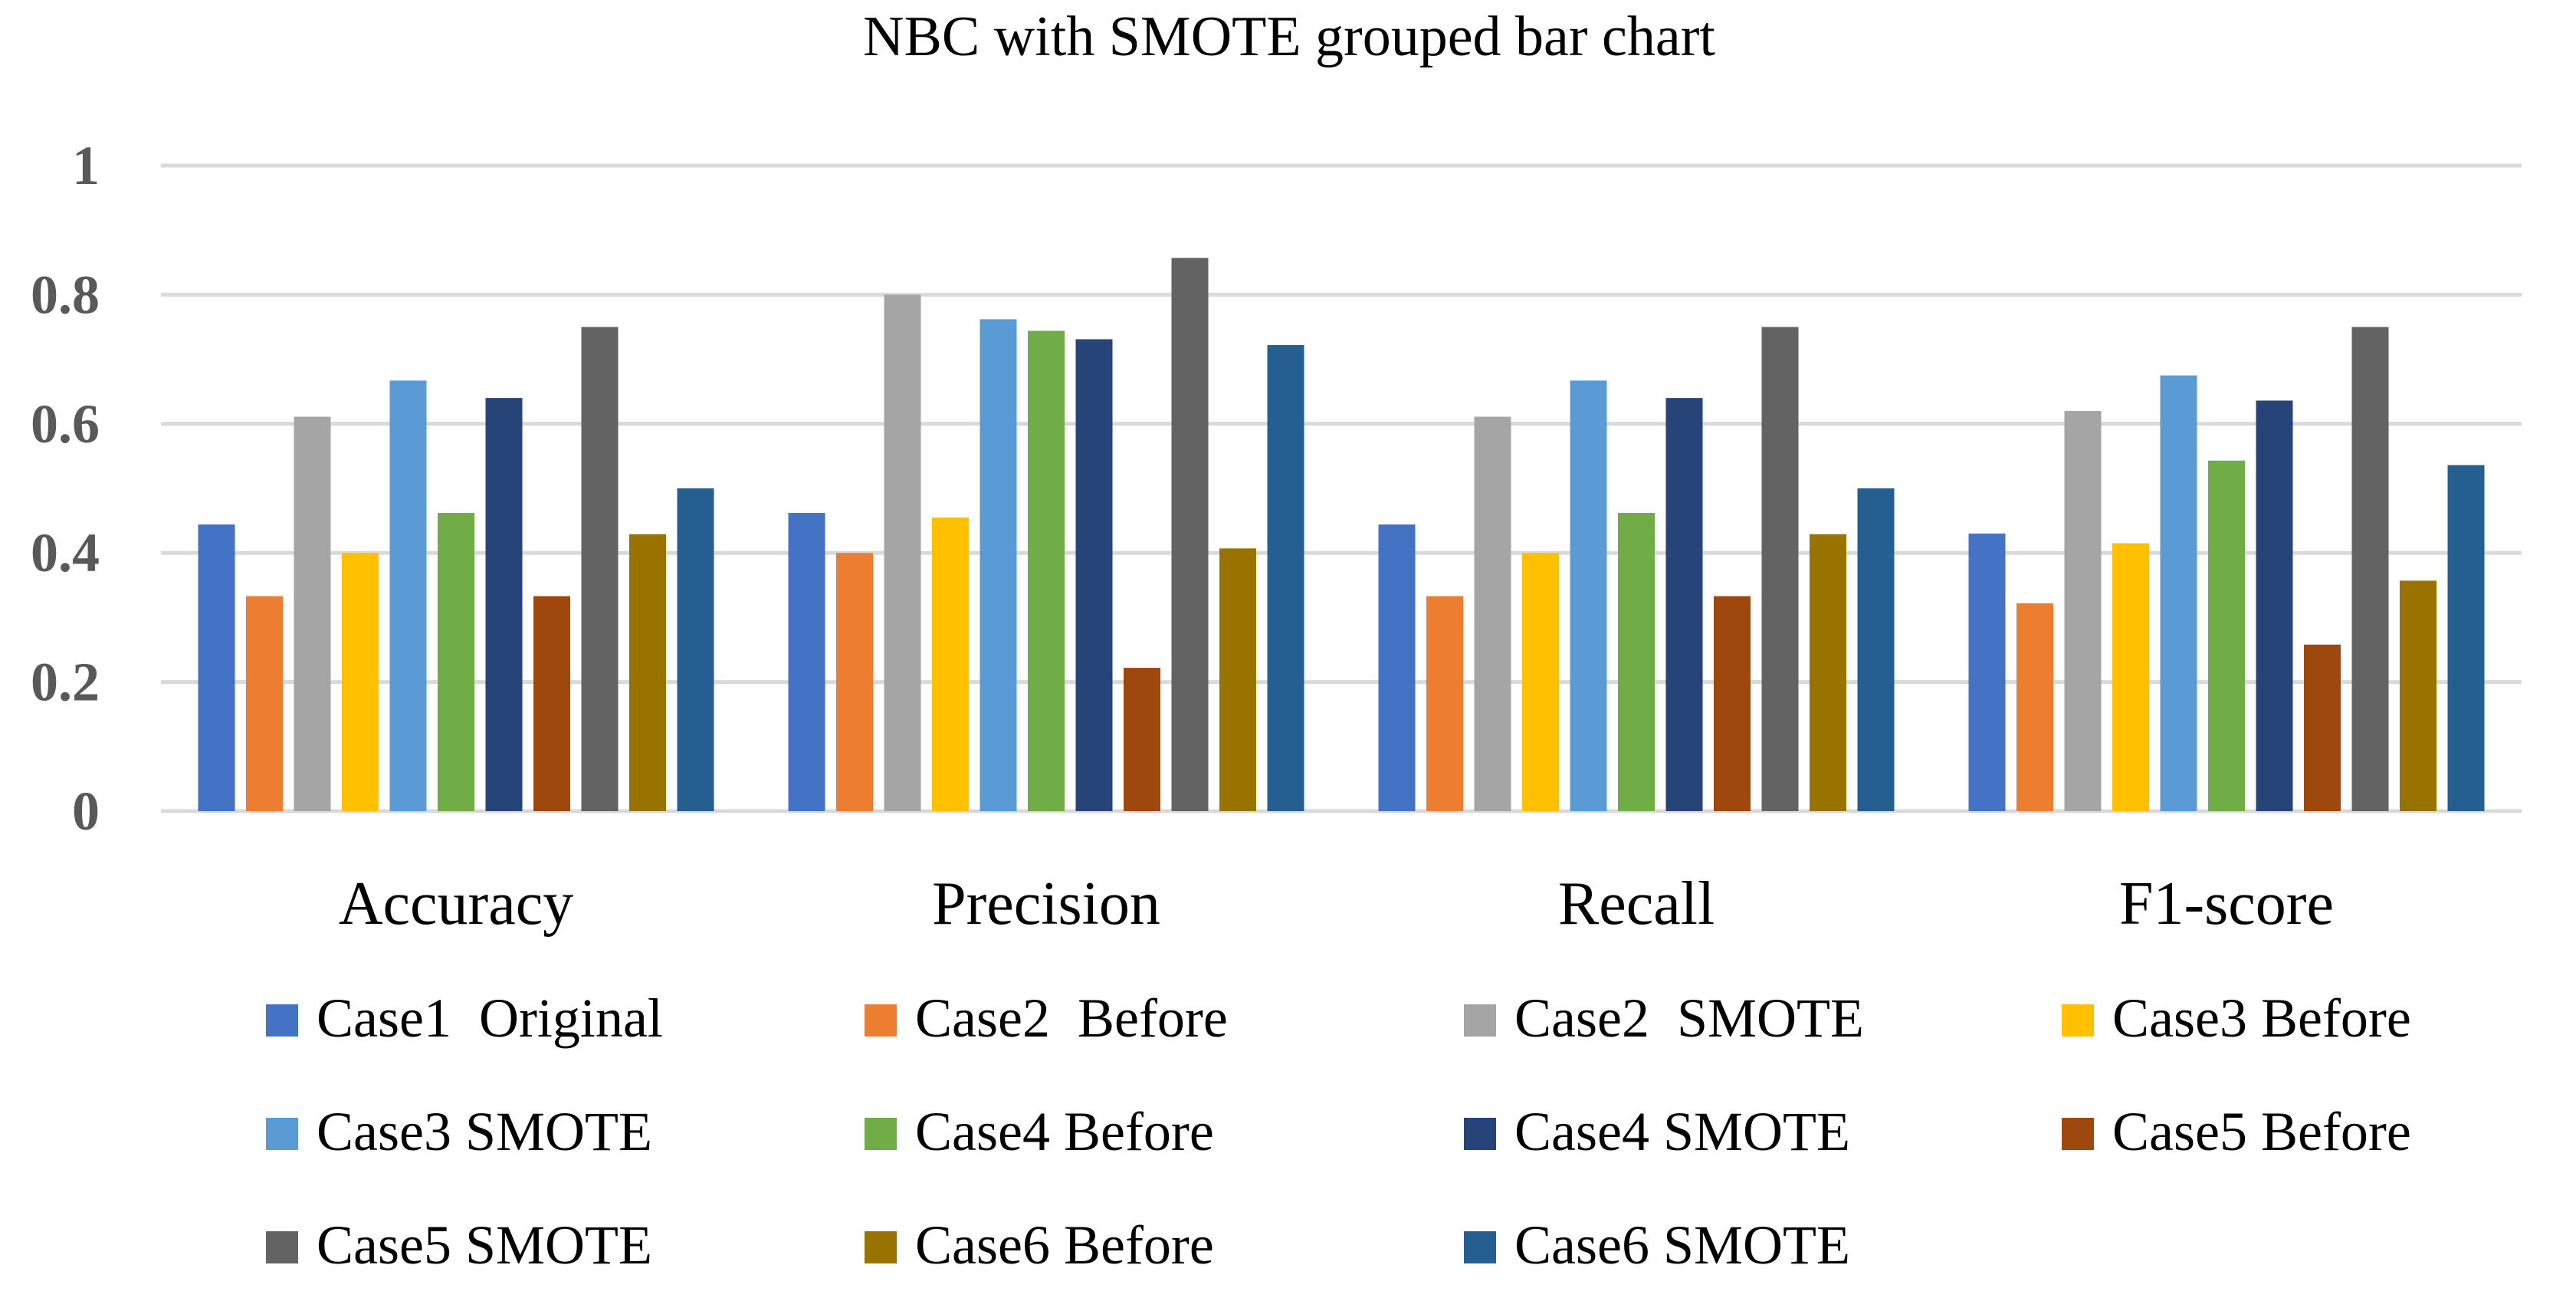  Describe the element at coordinates (65, 683) in the screenshot. I see `y-tick-label: 0.2` at that location.